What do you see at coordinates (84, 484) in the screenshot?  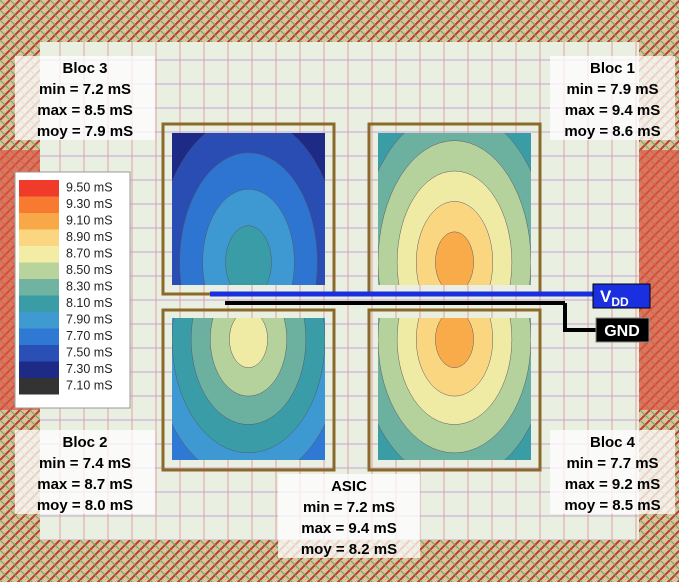 I see `stat-max: max = 8.7 mS` at bounding box center [84, 484].